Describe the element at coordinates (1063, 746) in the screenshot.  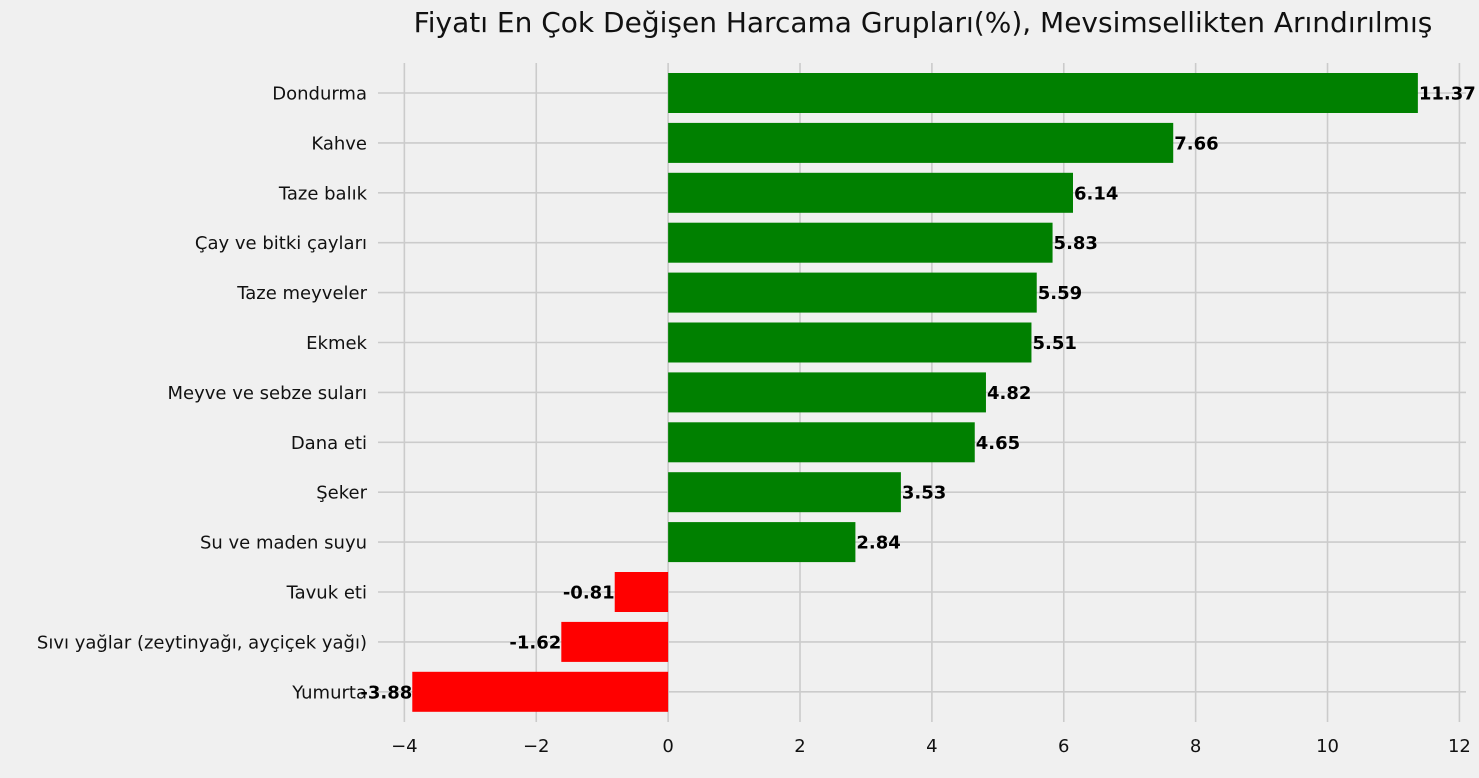
I see `x-tick-label: 6` at that location.